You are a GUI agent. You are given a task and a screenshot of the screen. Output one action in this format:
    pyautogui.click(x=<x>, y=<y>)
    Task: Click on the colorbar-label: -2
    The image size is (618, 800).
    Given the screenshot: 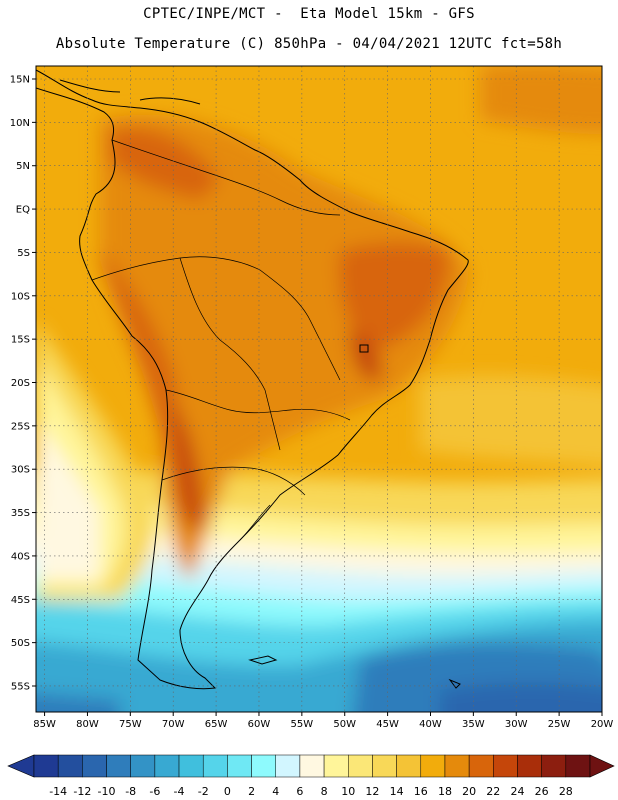 What is the action you would take?
    pyautogui.click(x=203, y=791)
    